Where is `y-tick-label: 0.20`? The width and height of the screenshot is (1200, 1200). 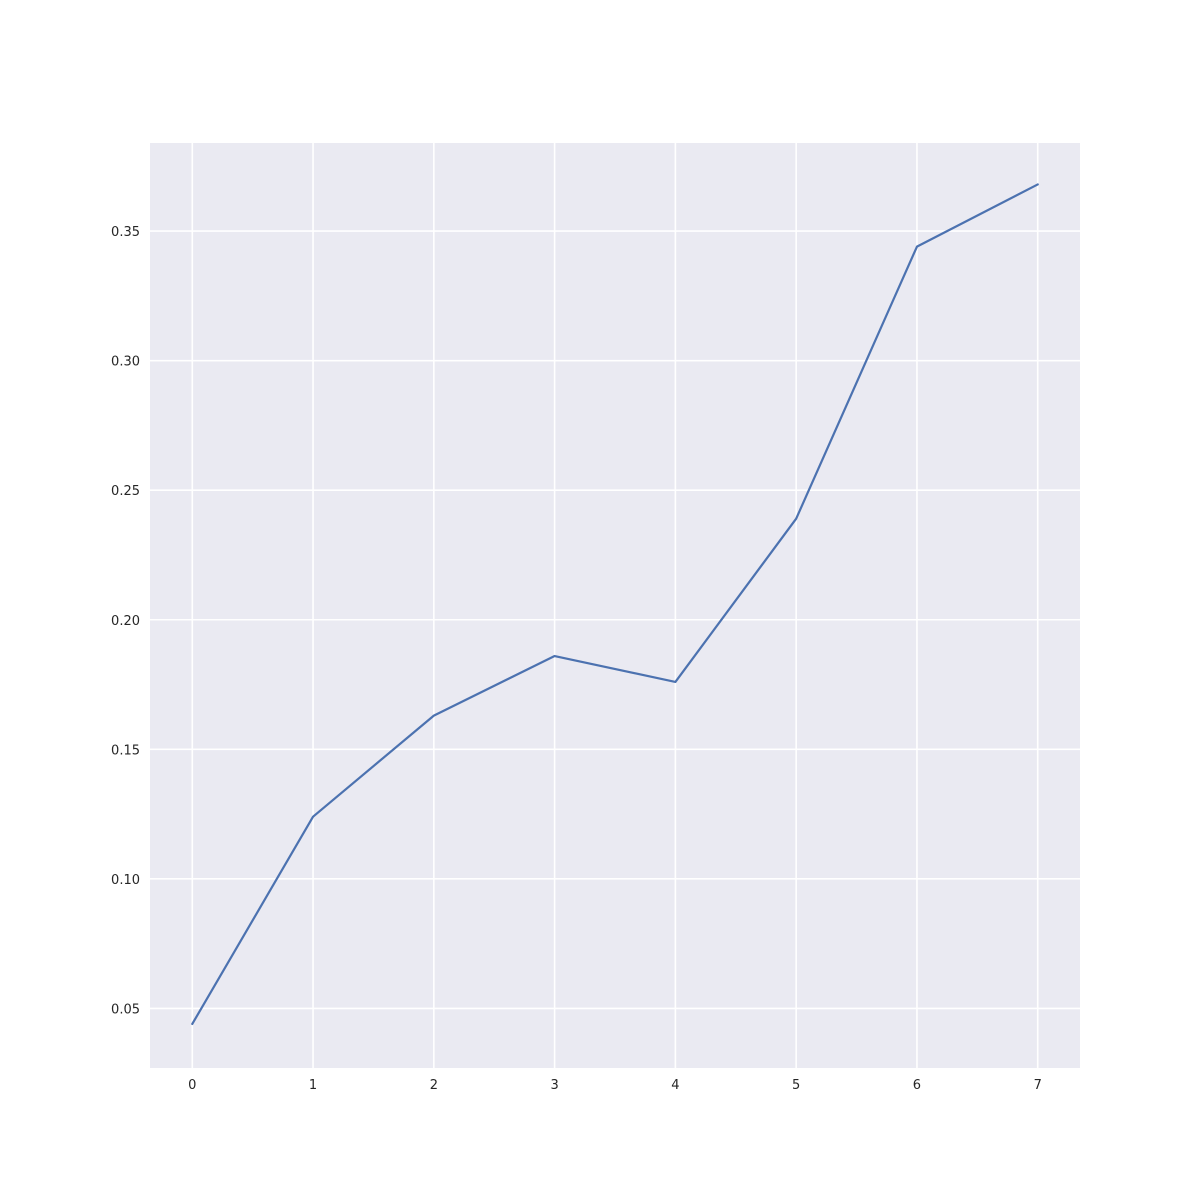
y-tick-label: 0.20 is located at coordinates (125, 621).